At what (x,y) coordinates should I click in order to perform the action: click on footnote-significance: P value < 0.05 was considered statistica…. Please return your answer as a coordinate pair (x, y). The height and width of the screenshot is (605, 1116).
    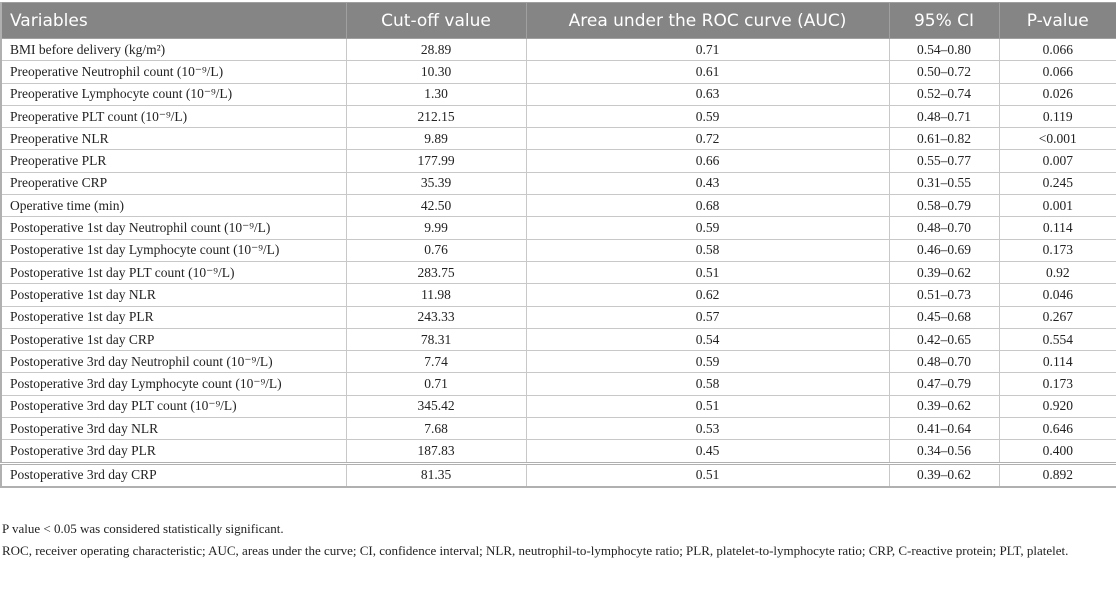
    Looking at the image, I should click on (143, 528).